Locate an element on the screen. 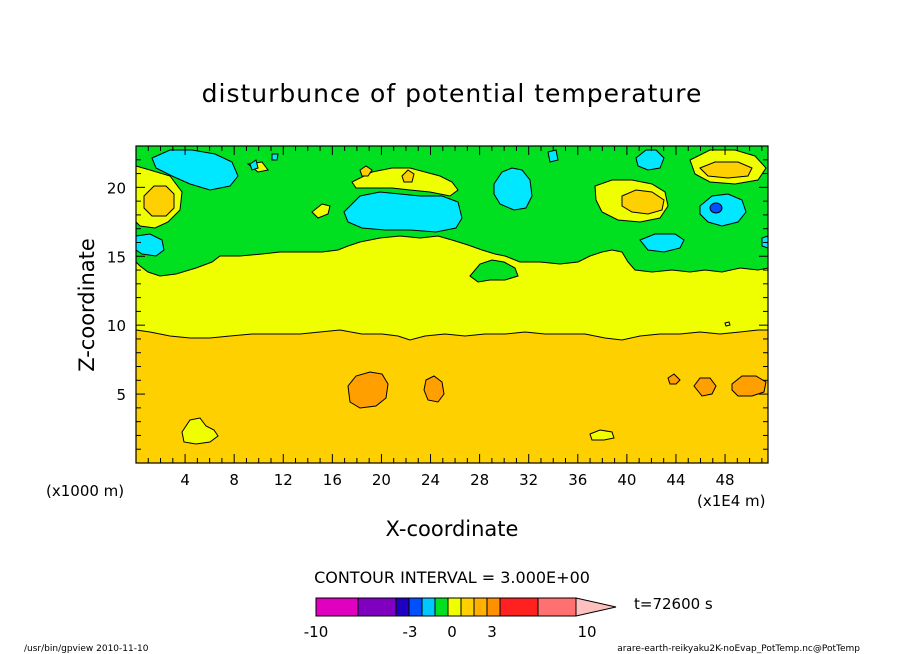 The height and width of the screenshot is (654, 904). footer-left: /usr/bin/gpview 2010-11-10 is located at coordinates (86, 649).